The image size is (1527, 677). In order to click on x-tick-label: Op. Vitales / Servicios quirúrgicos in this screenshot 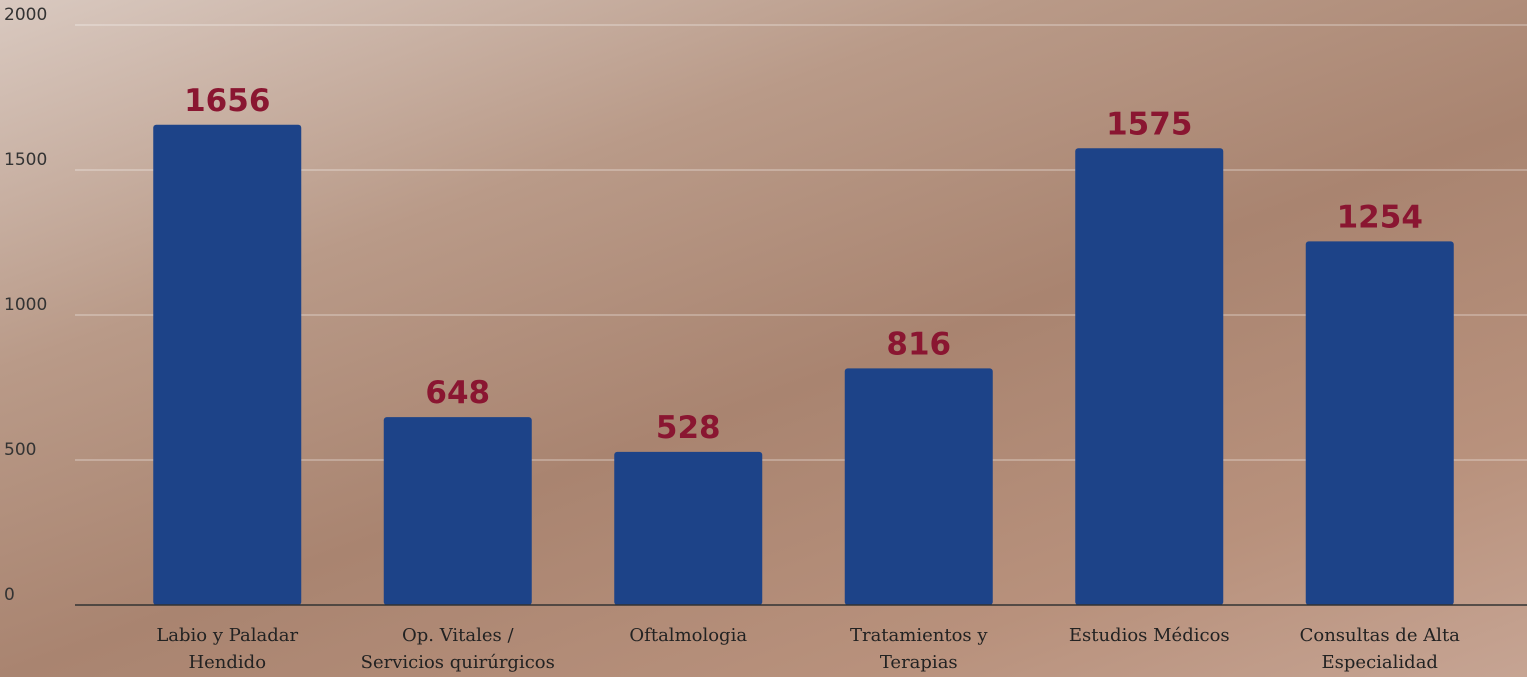, I will do `click(457, 649)`.